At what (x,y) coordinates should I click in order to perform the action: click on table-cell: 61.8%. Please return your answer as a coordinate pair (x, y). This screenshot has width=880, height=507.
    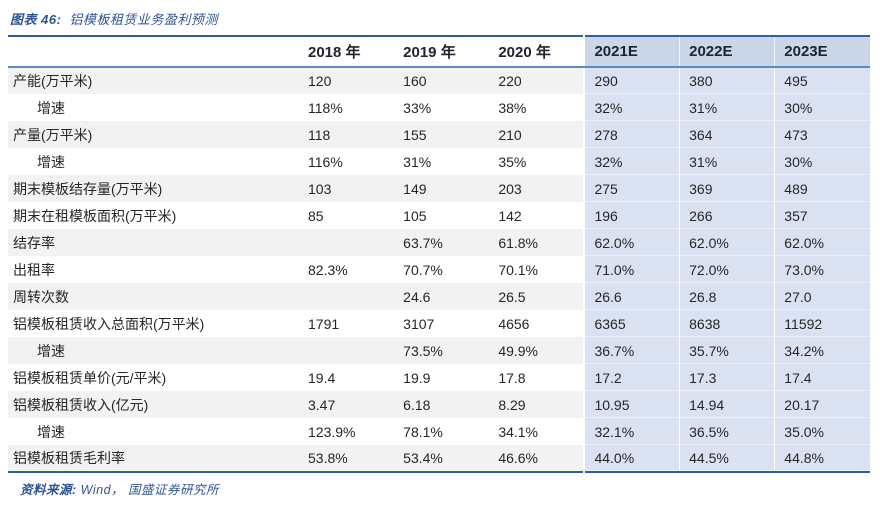
    Looking at the image, I should click on (537, 242).